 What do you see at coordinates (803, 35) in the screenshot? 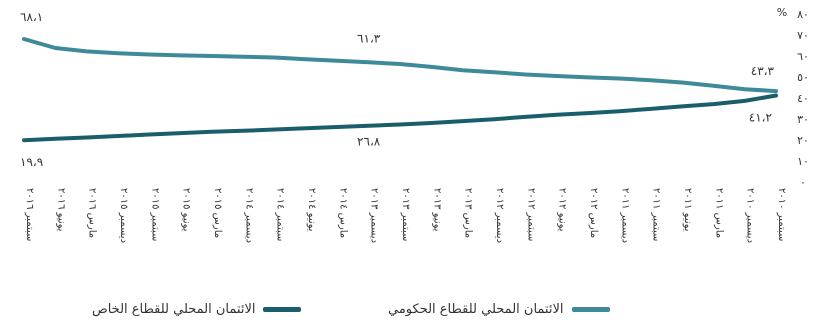
I see `y-tick-label: ٧٠` at bounding box center [803, 35].